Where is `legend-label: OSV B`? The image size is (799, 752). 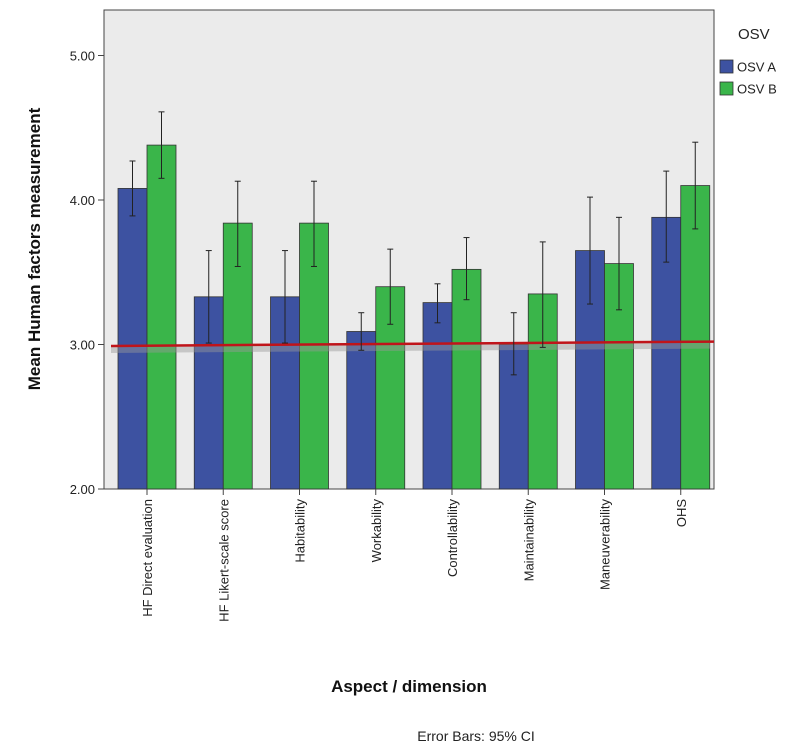
legend-label: OSV B is located at coordinates (757, 89).